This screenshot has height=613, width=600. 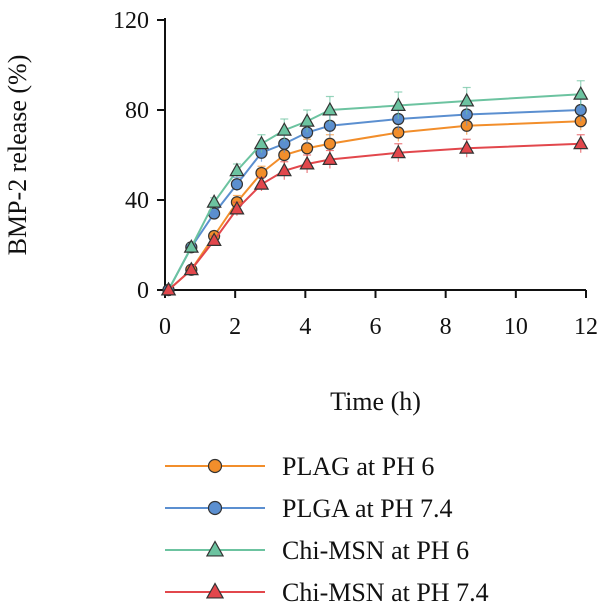 I want to click on legend-label: PLGA at PH 7.4, so click(x=367, y=508).